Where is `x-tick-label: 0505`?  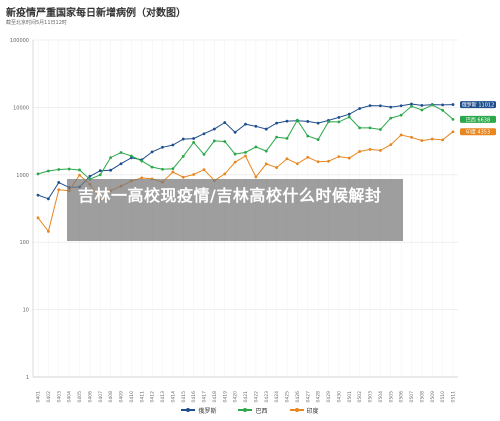 x-tick-label: 0505 is located at coordinates (391, 397).